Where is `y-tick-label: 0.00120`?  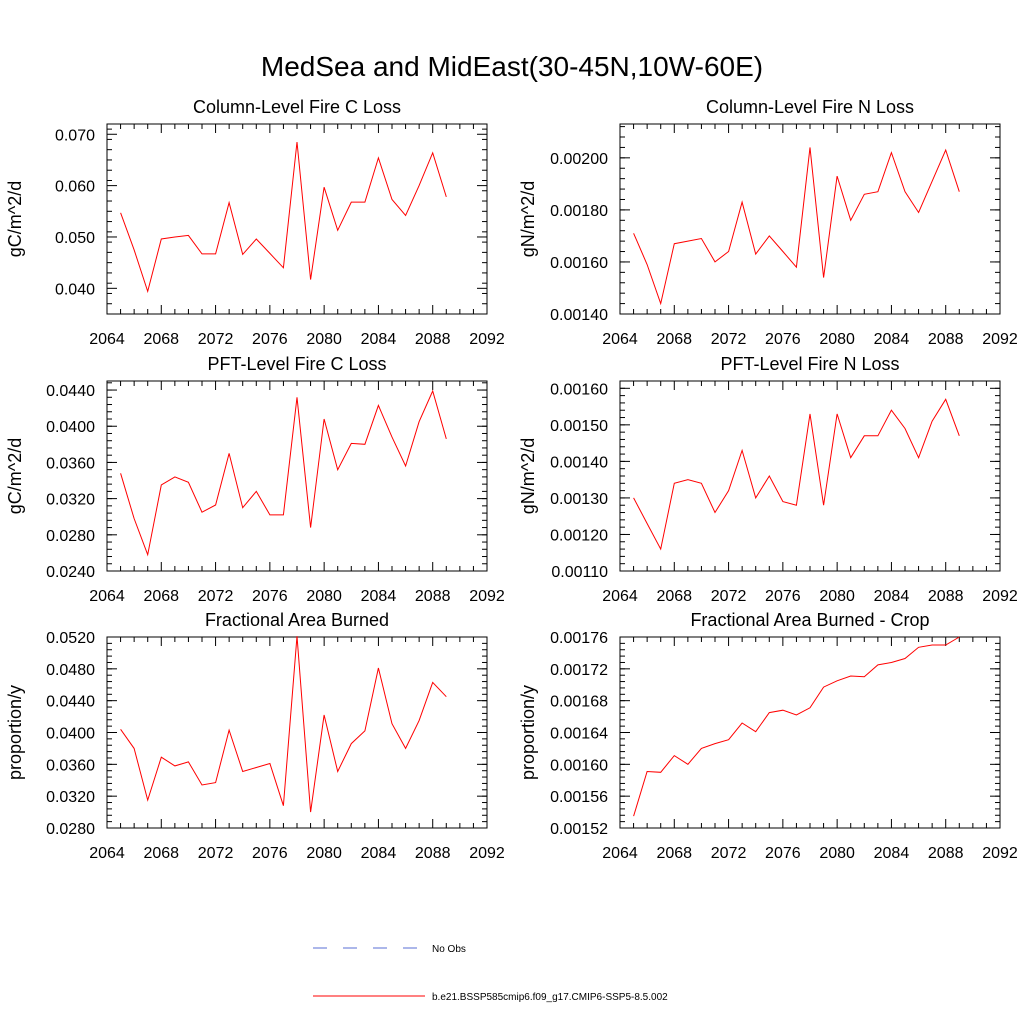
y-tick-label: 0.00120 is located at coordinates (579, 535).